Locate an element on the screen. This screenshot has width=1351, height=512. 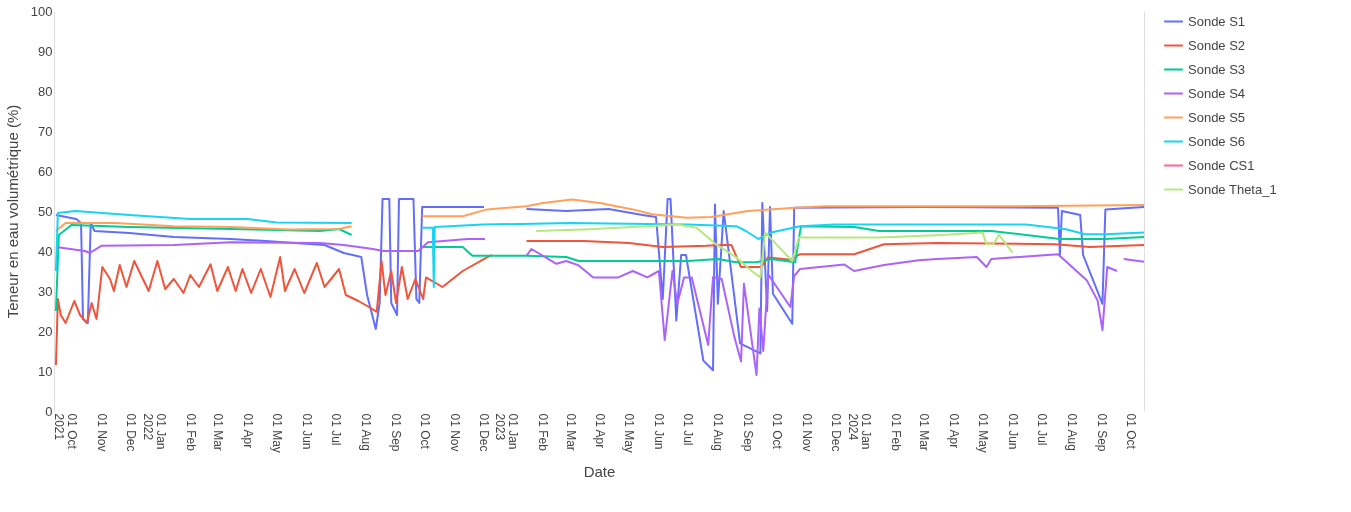
y-axis-title: Teneur en eau volumétrique (%) is located at coordinates (12, 211).